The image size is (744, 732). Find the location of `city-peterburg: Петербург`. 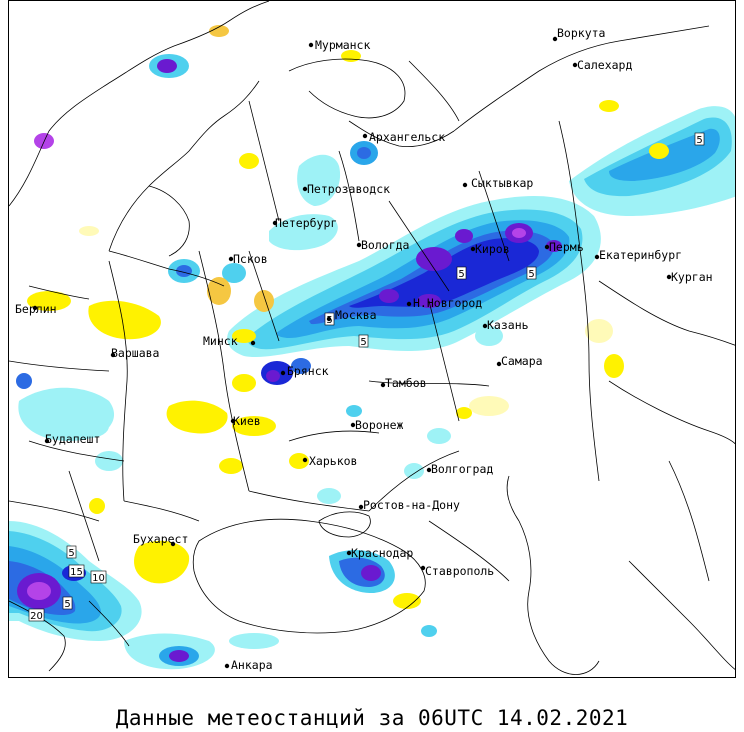

city-peterburg: Петербург is located at coordinates (304, 223).